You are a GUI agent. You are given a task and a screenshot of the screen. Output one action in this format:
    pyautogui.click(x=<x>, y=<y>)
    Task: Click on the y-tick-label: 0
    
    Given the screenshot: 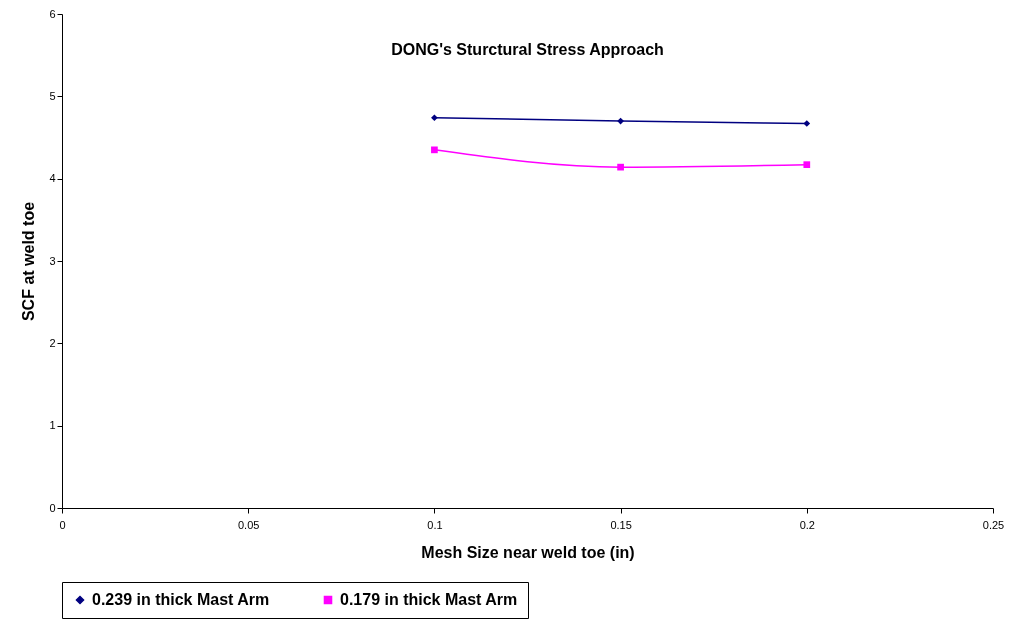 What is the action you would take?
    pyautogui.click(x=52, y=507)
    